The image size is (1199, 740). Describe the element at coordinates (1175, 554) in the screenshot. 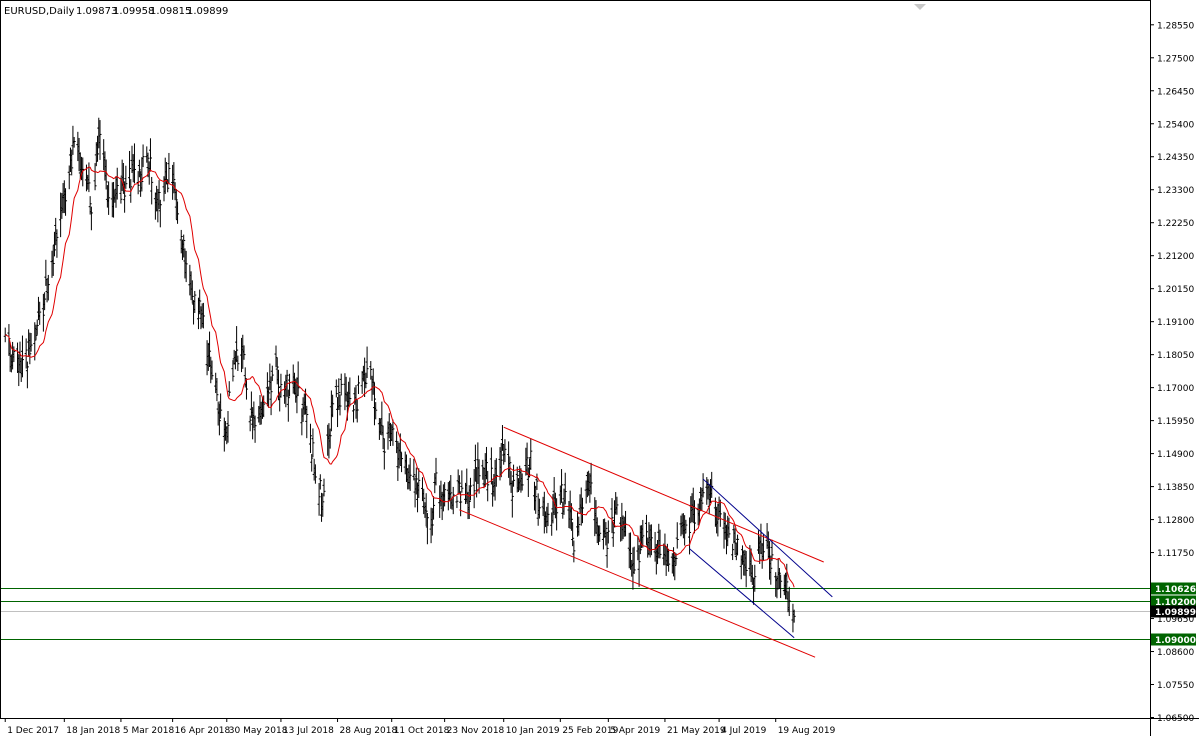

I see `y-tick-label: 1.11750` at that location.